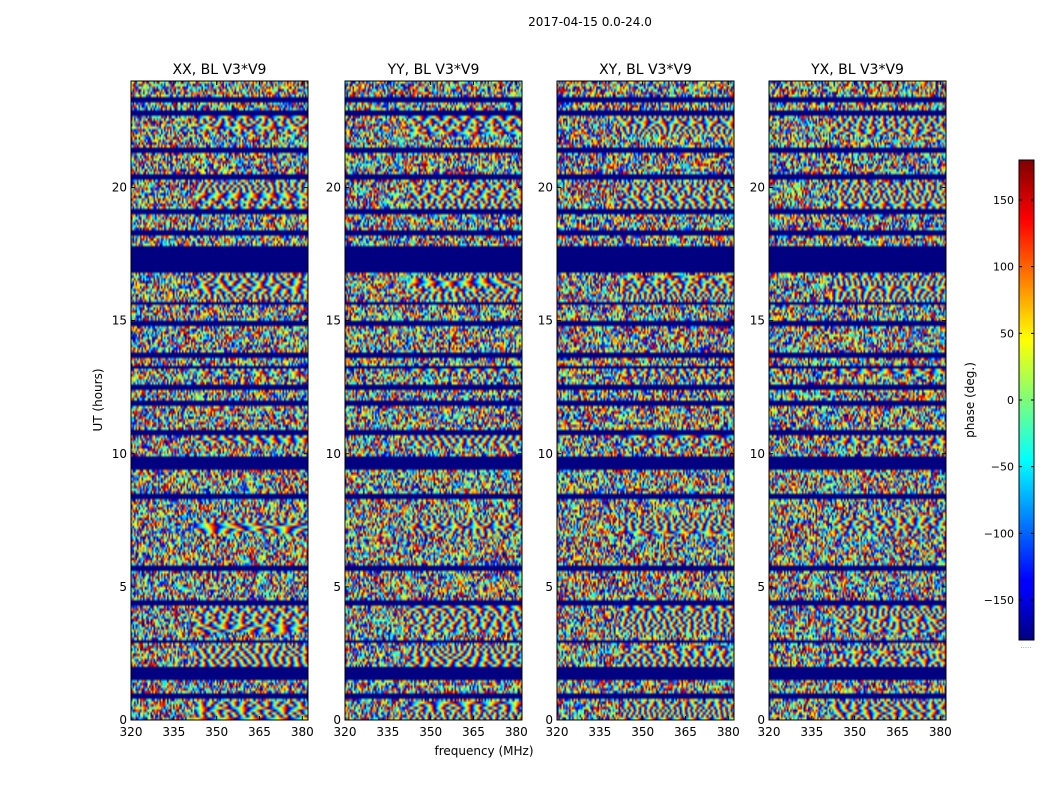 This screenshot has width=1050, height=800. What do you see at coordinates (98, 399) in the screenshot?
I see `y-axis-label: UT (hours)` at bounding box center [98, 399].